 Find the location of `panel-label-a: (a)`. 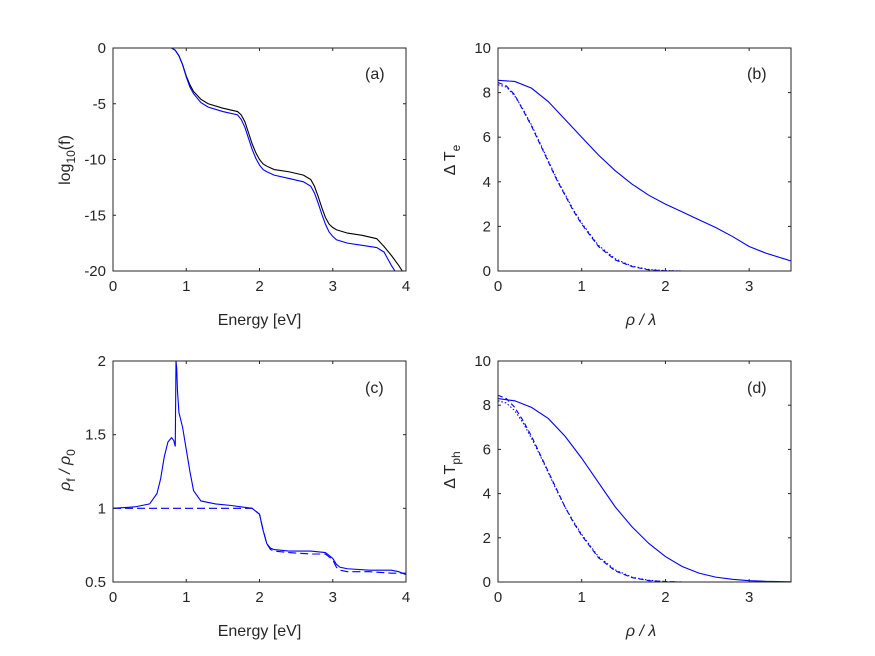

panel-label-a: (a) is located at coordinates (375, 74).